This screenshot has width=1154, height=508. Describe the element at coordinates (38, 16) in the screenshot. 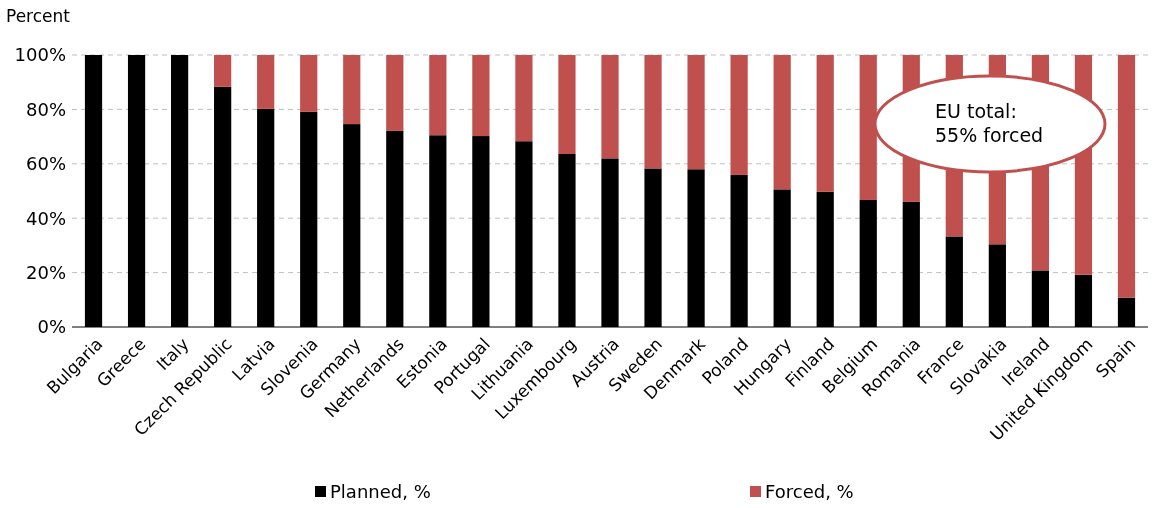

I see `y-axis-title: Percent` at that location.